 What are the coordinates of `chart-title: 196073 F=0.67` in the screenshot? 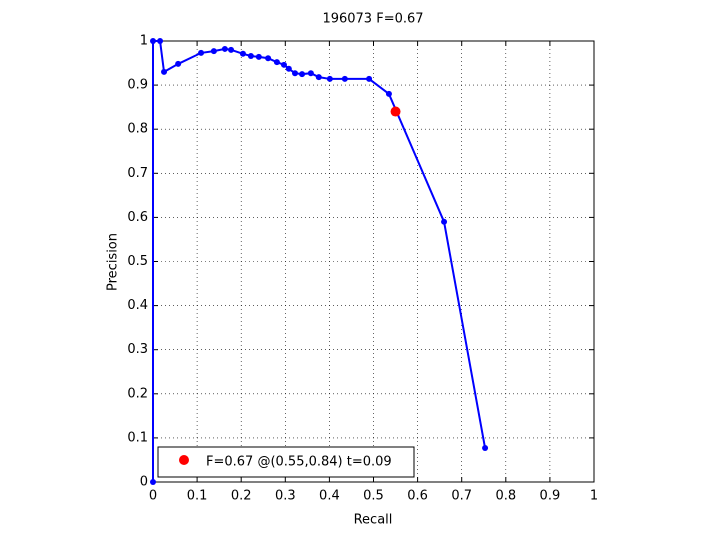 It's located at (372, 19).